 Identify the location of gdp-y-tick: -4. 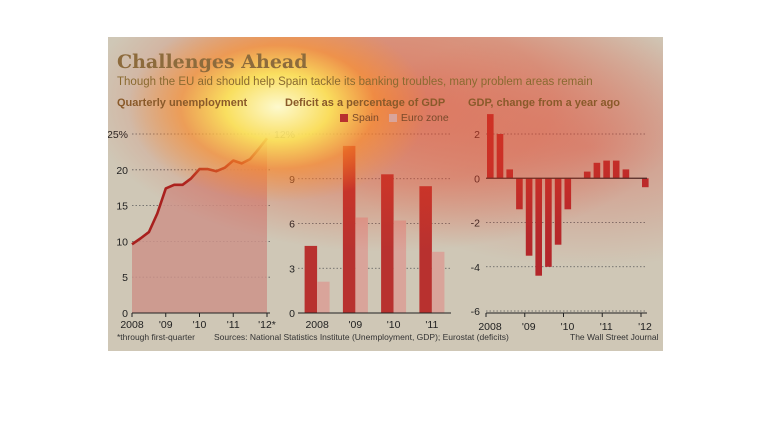
(475, 268).